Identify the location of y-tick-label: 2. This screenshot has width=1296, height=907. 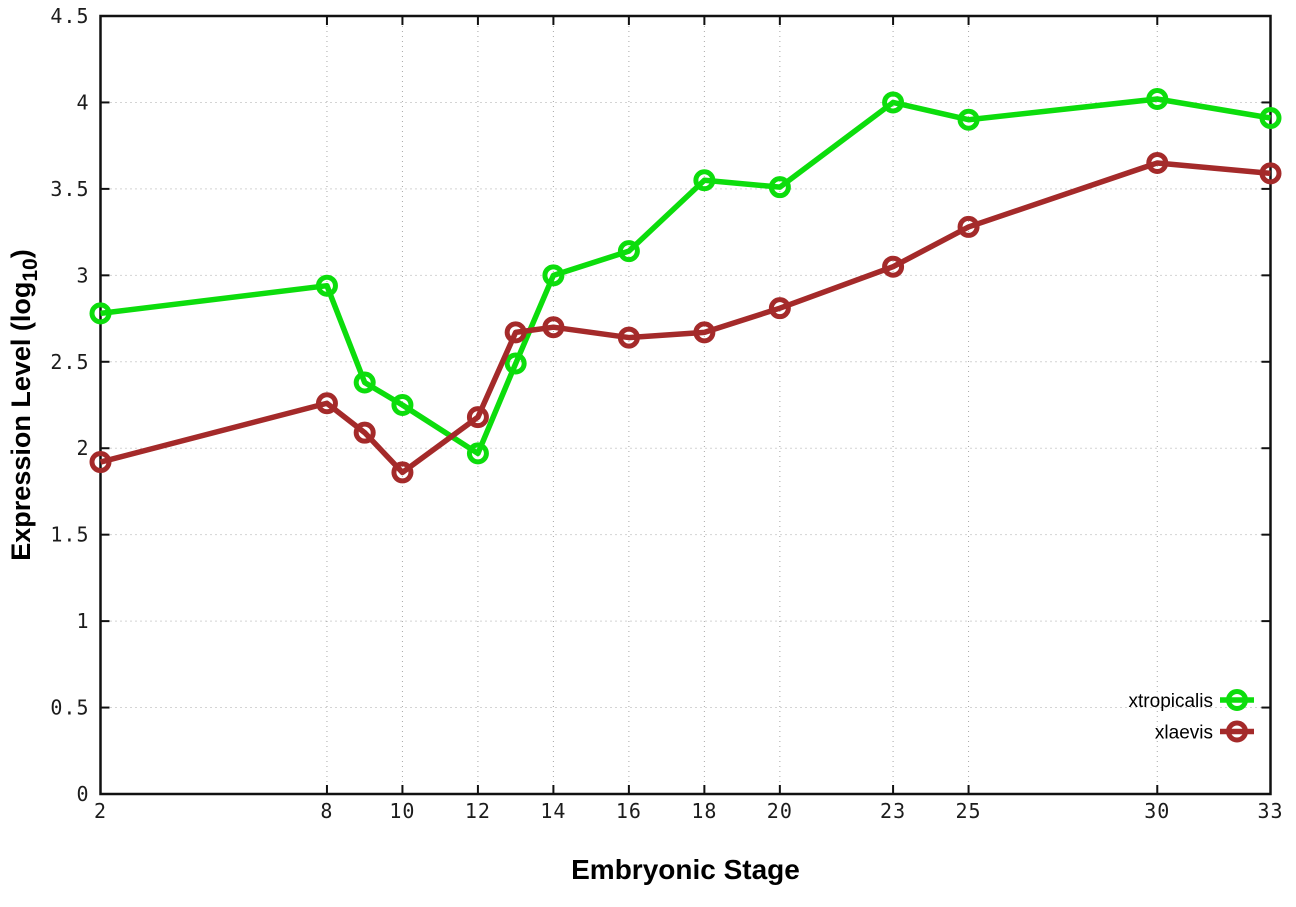
(82, 448).